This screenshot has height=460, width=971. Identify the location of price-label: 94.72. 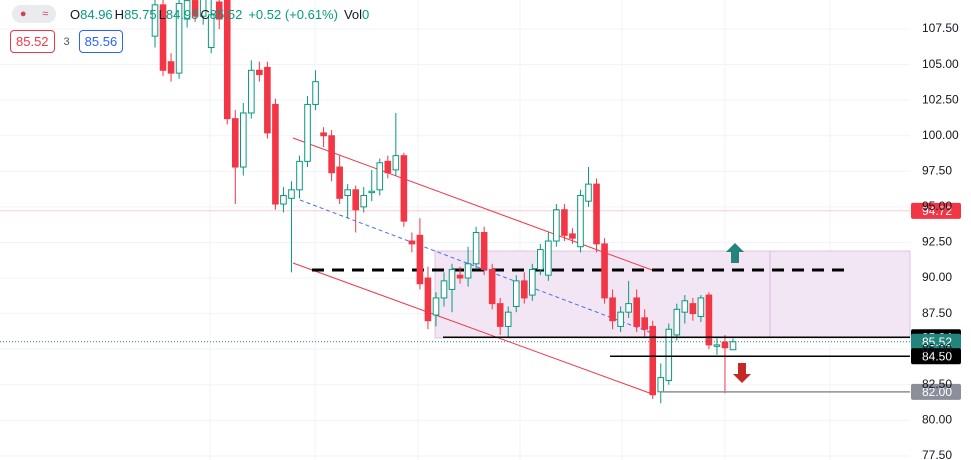
(937, 211).